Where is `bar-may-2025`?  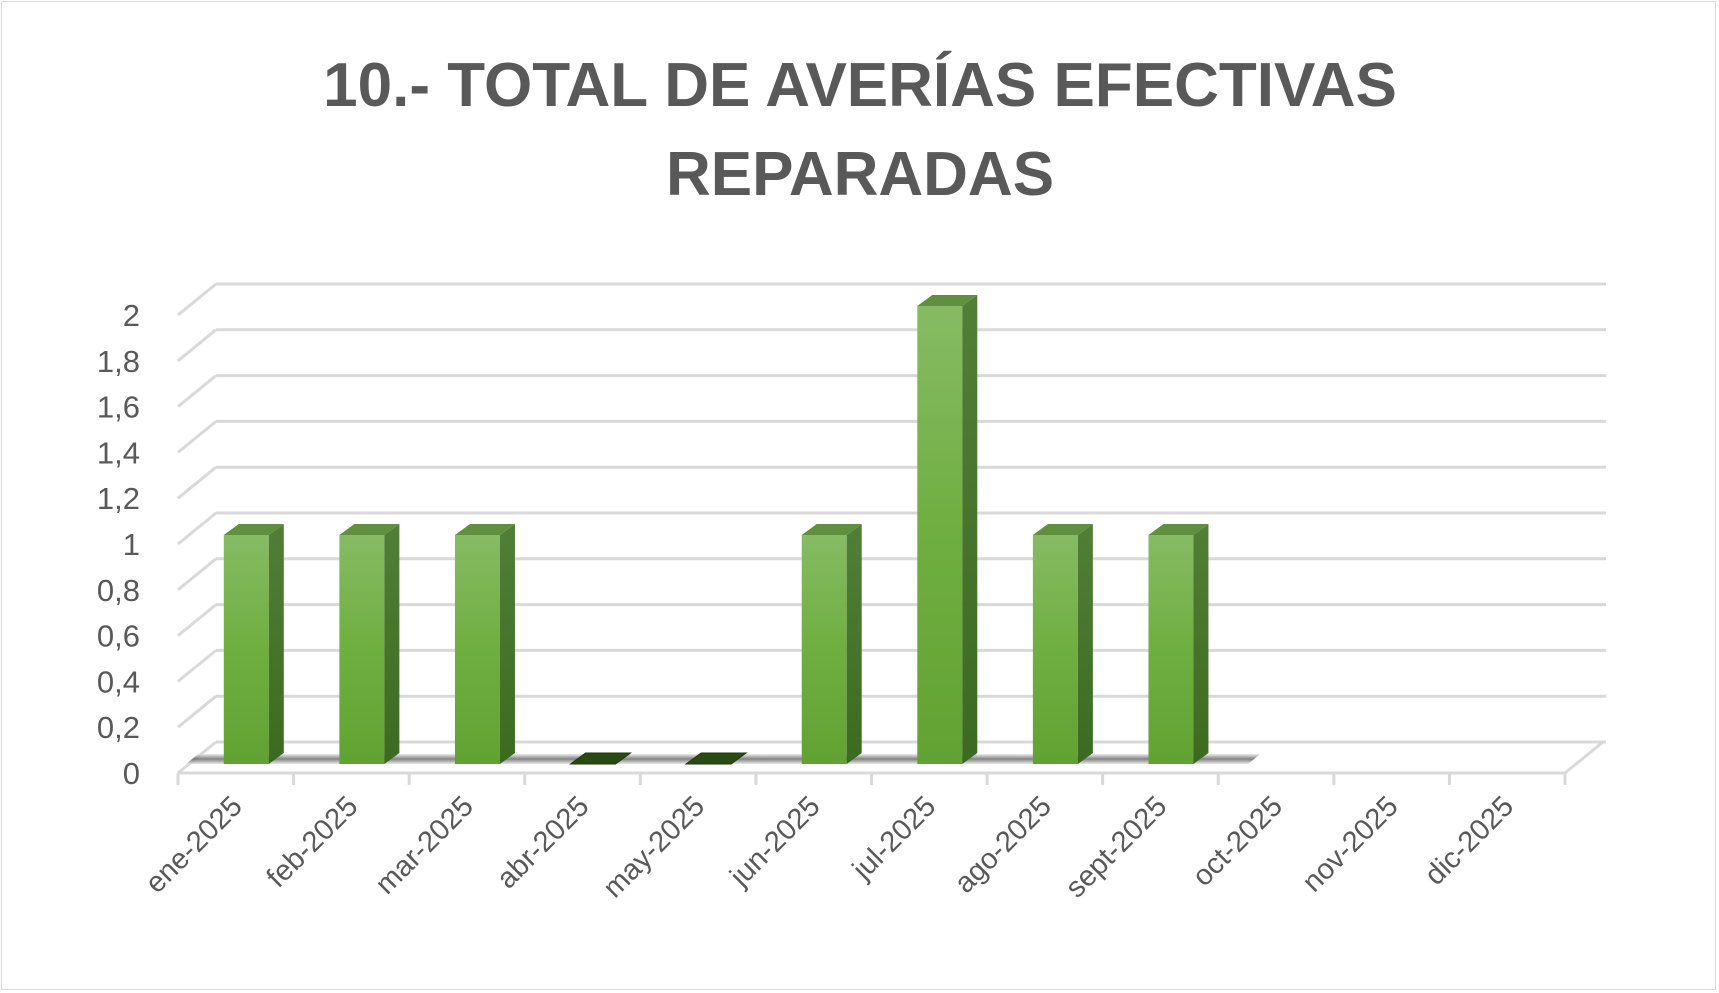 bar-may-2025 is located at coordinates (716, 758).